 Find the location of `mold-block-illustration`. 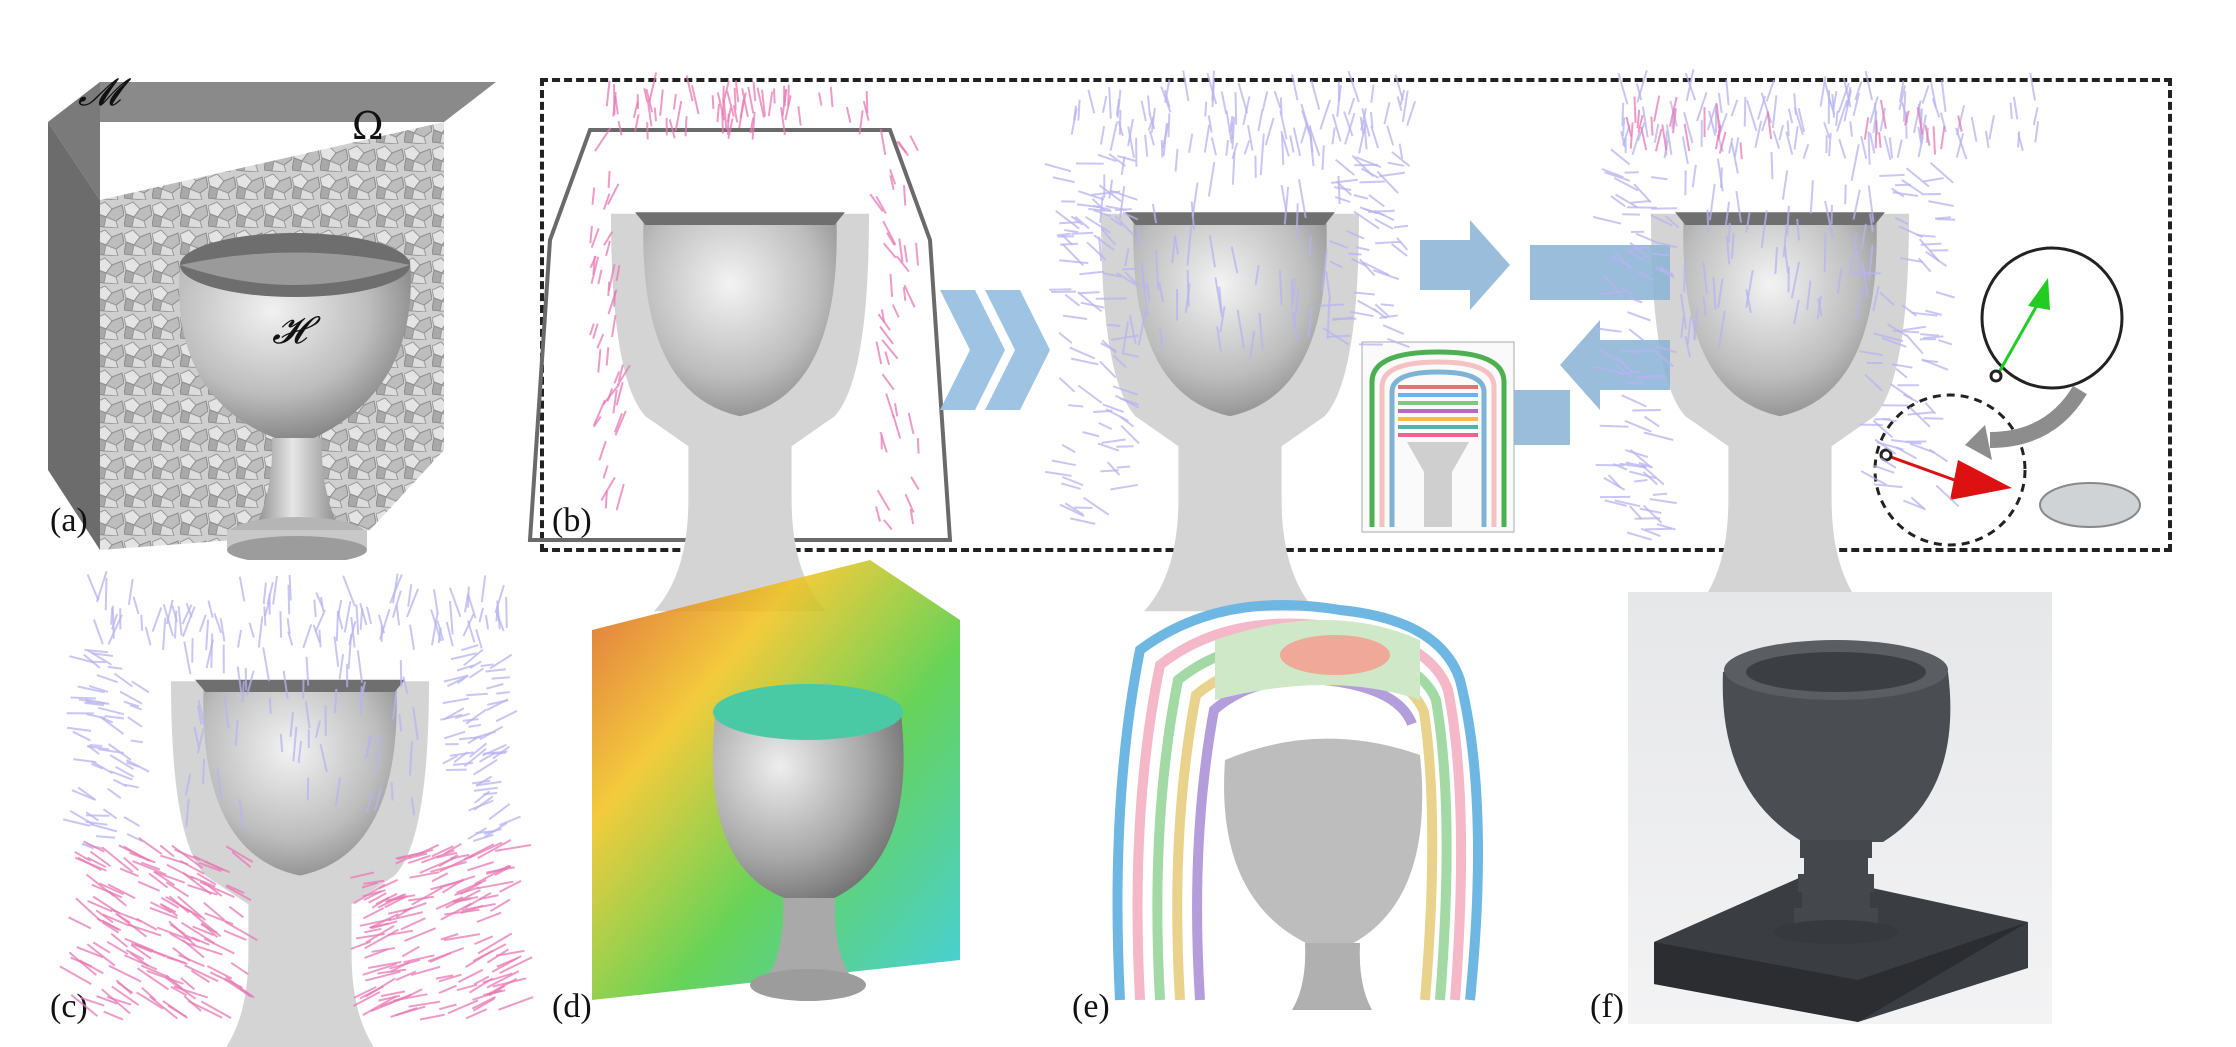

mold-block-illustration is located at coordinates (272, 321).